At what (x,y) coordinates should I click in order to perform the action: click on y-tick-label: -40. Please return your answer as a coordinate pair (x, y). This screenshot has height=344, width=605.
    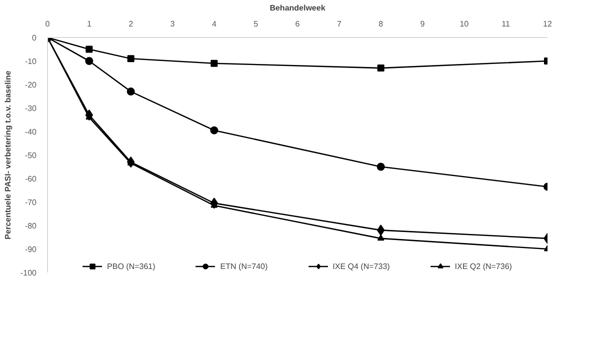
    Looking at the image, I should click on (31, 132).